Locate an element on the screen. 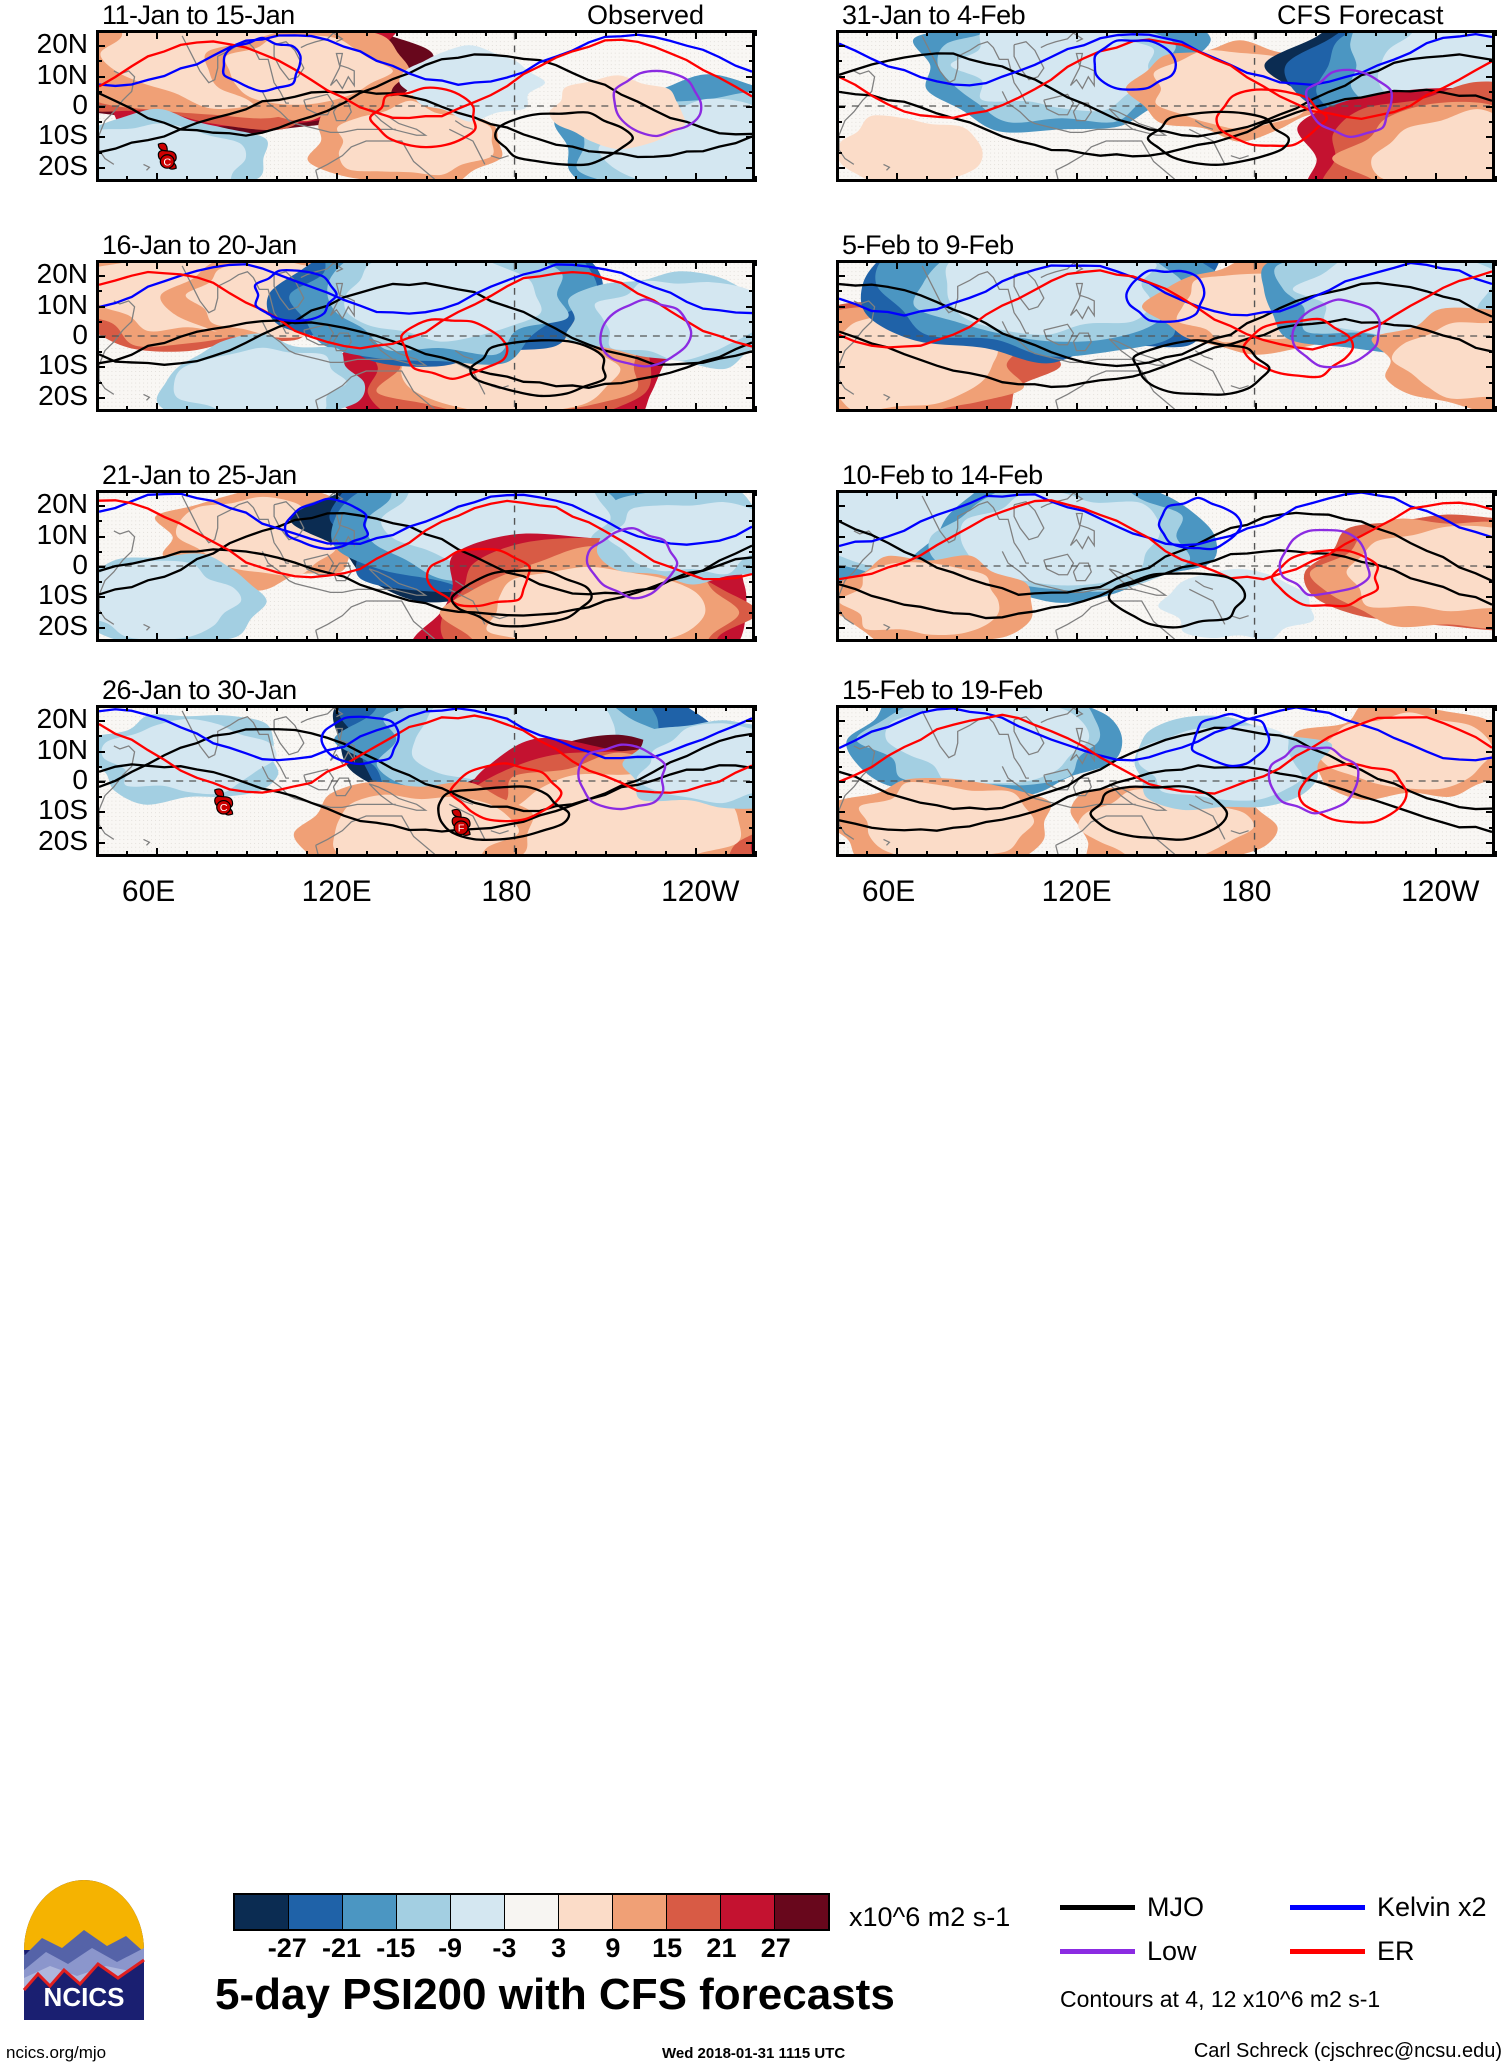 The width and height of the screenshot is (1510, 2063). x-axis-tick-label: 180 is located at coordinates (1246, 891).